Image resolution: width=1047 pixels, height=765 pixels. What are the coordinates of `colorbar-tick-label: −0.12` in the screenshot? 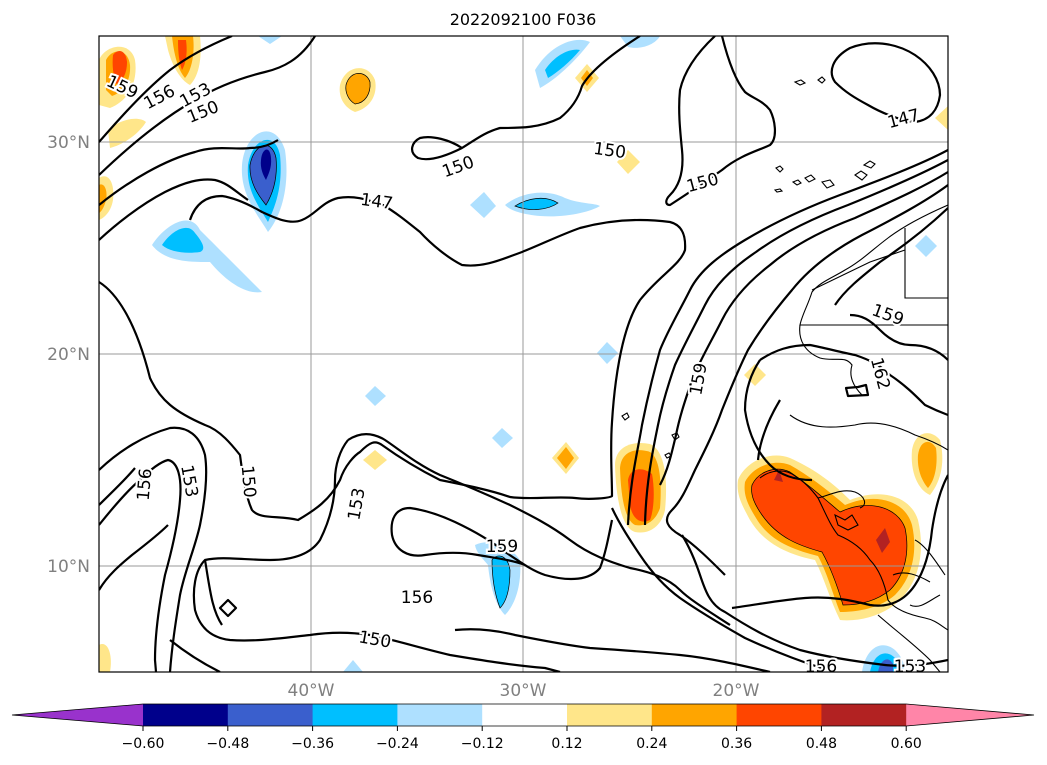 It's located at (482, 744).